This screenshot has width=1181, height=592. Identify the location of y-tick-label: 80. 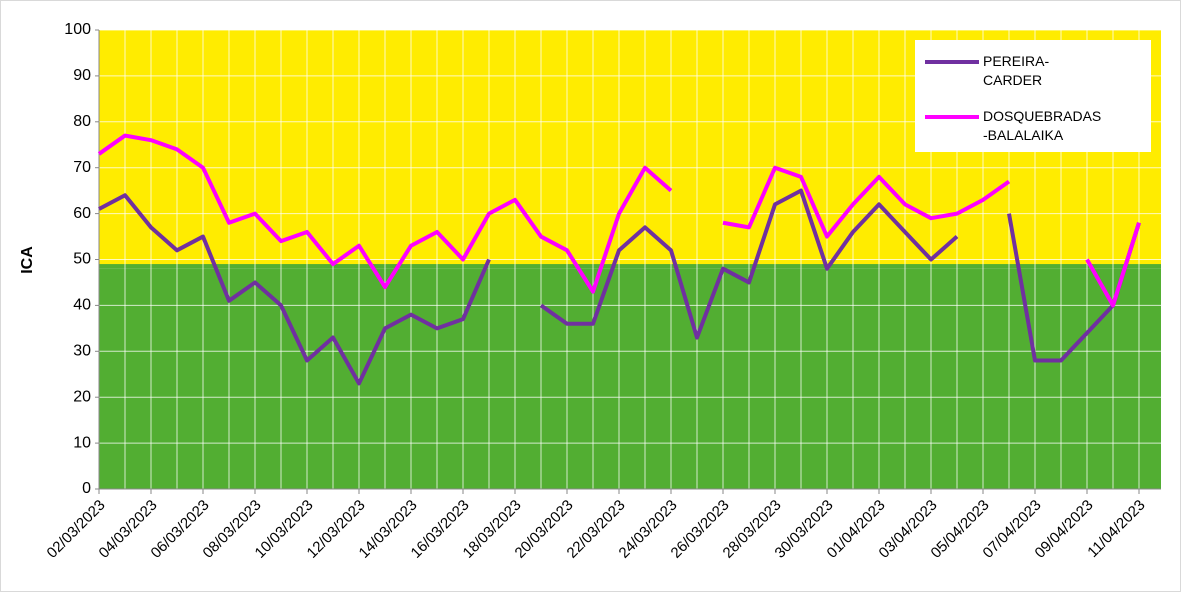
(82, 121).